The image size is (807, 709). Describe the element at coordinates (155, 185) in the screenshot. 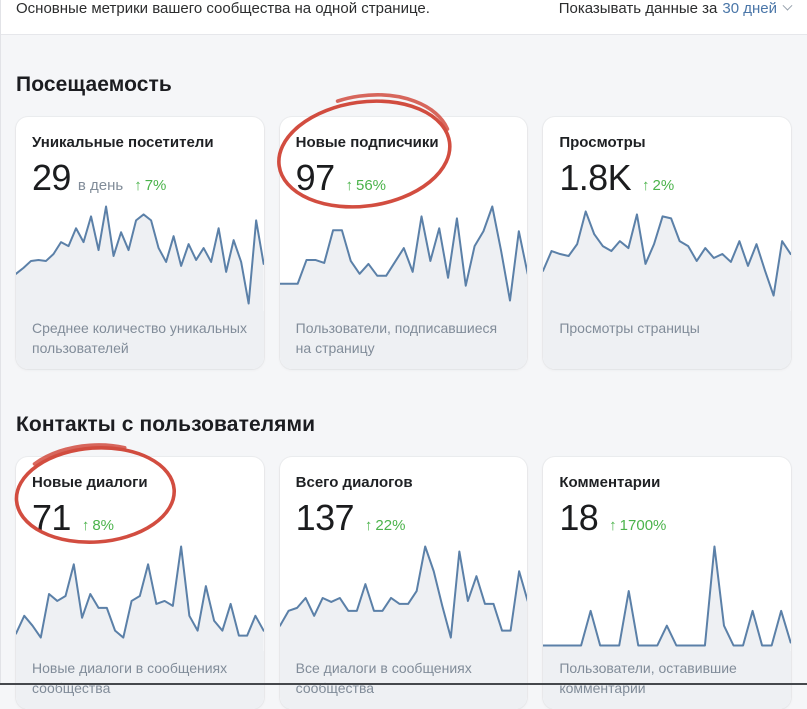

I see `metric-change-value: 7%` at that location.